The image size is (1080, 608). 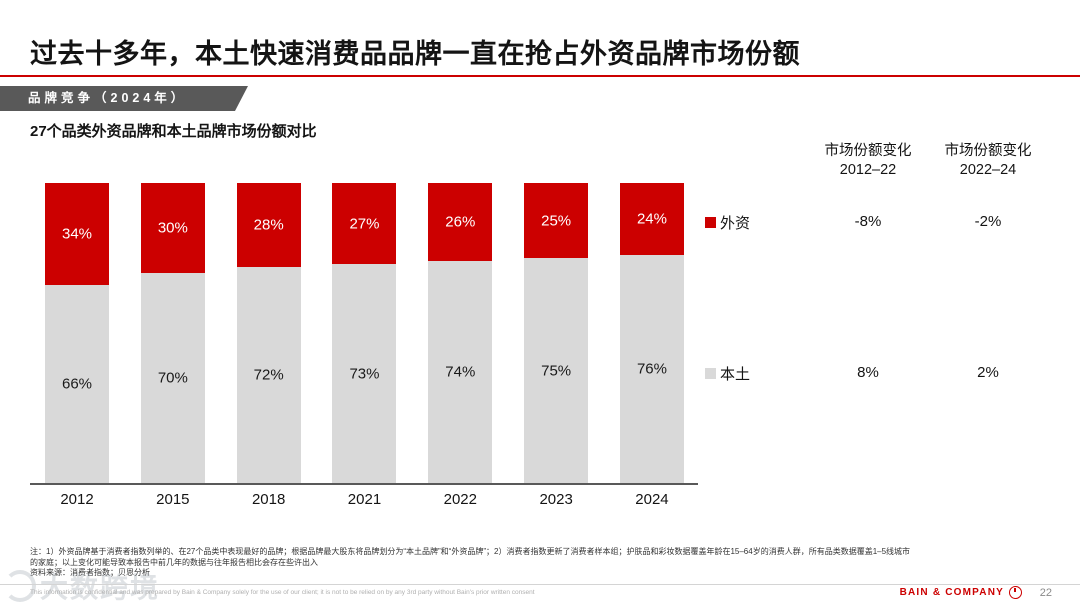 I want to click on bar-column: 34% 66% 2012, so click(x=77, y=345).